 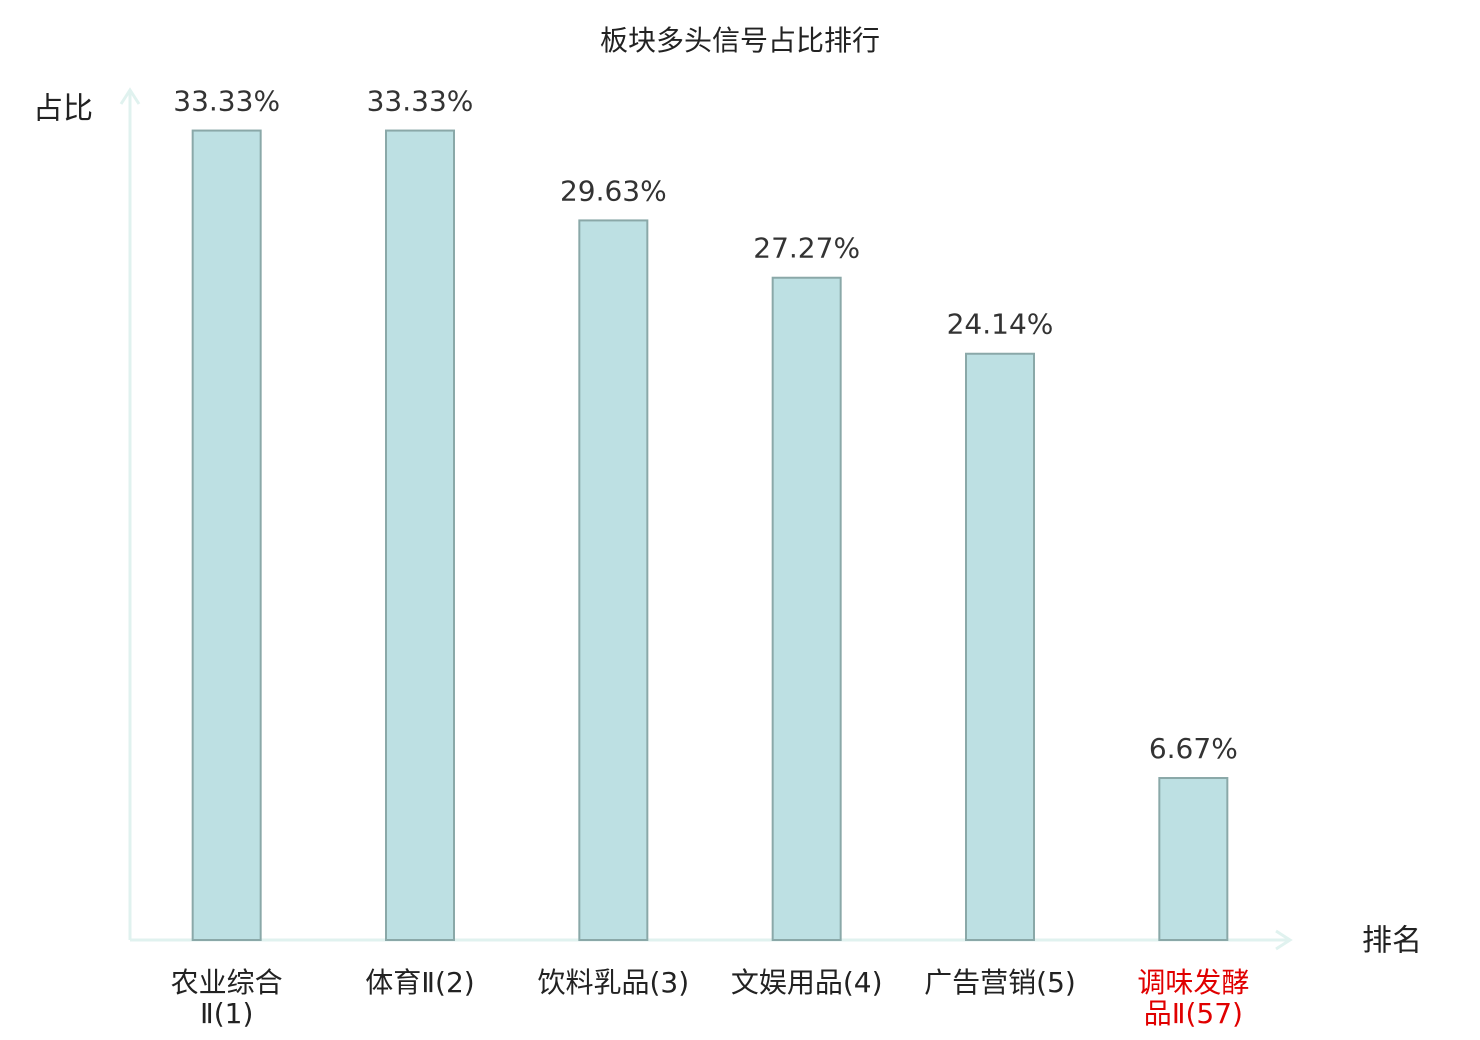 What do you see at coordinates (1392, 941) in the screenshot?
I see `x-axis-label: 排名` at bounding box center [1392, 941].